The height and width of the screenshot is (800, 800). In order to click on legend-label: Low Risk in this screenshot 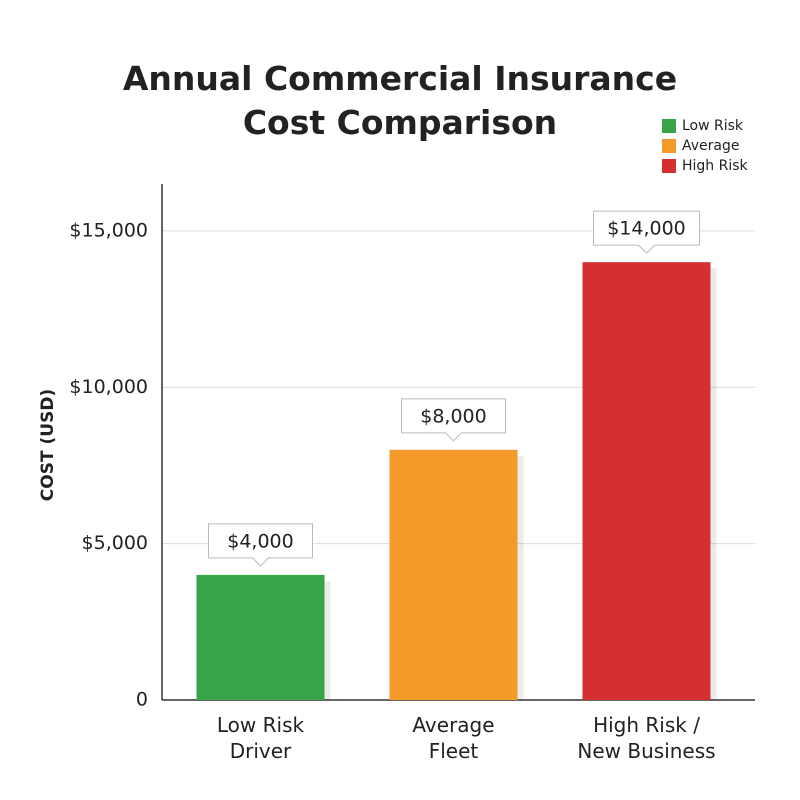, I will do `click(713, 126)`.